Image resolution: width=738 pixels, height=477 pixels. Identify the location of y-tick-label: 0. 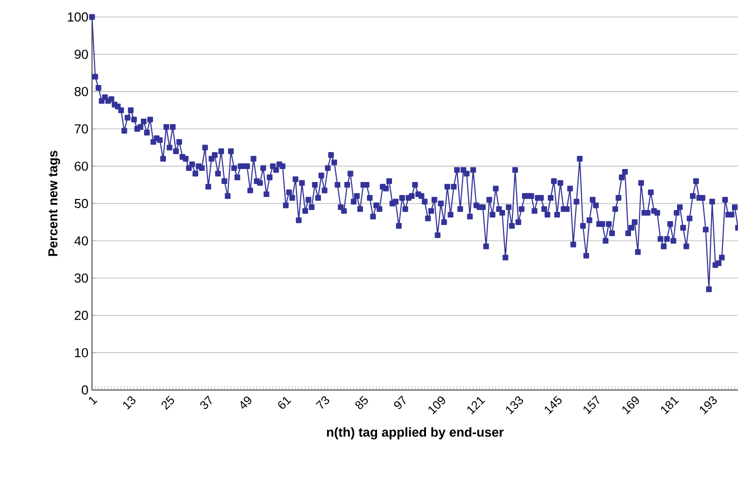
(85, 390).